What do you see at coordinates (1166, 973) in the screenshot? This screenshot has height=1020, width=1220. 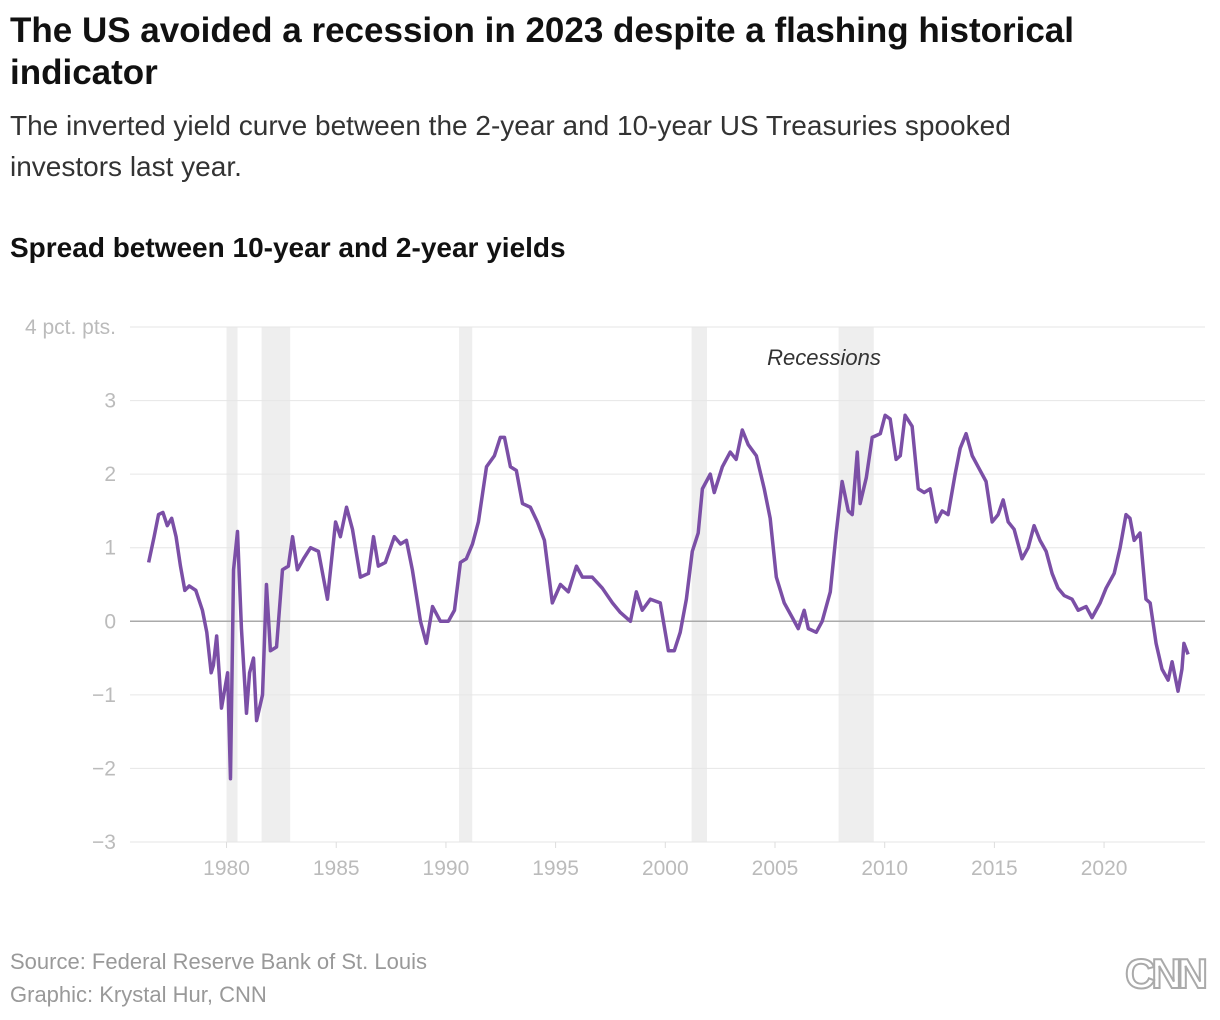 I see `logo: CNN` at bounding box center [1166, 973].